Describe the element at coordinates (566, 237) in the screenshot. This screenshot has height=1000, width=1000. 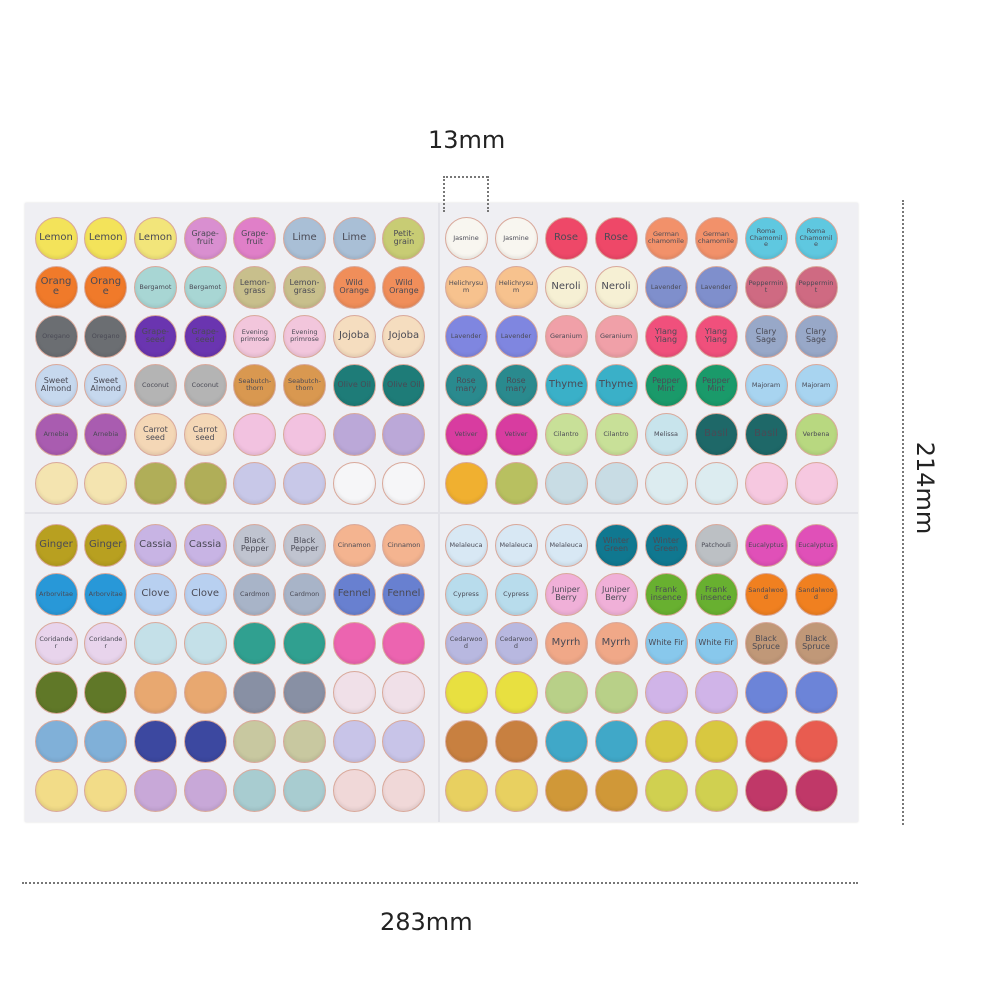
I see `sticker-label: Rose` at that location.